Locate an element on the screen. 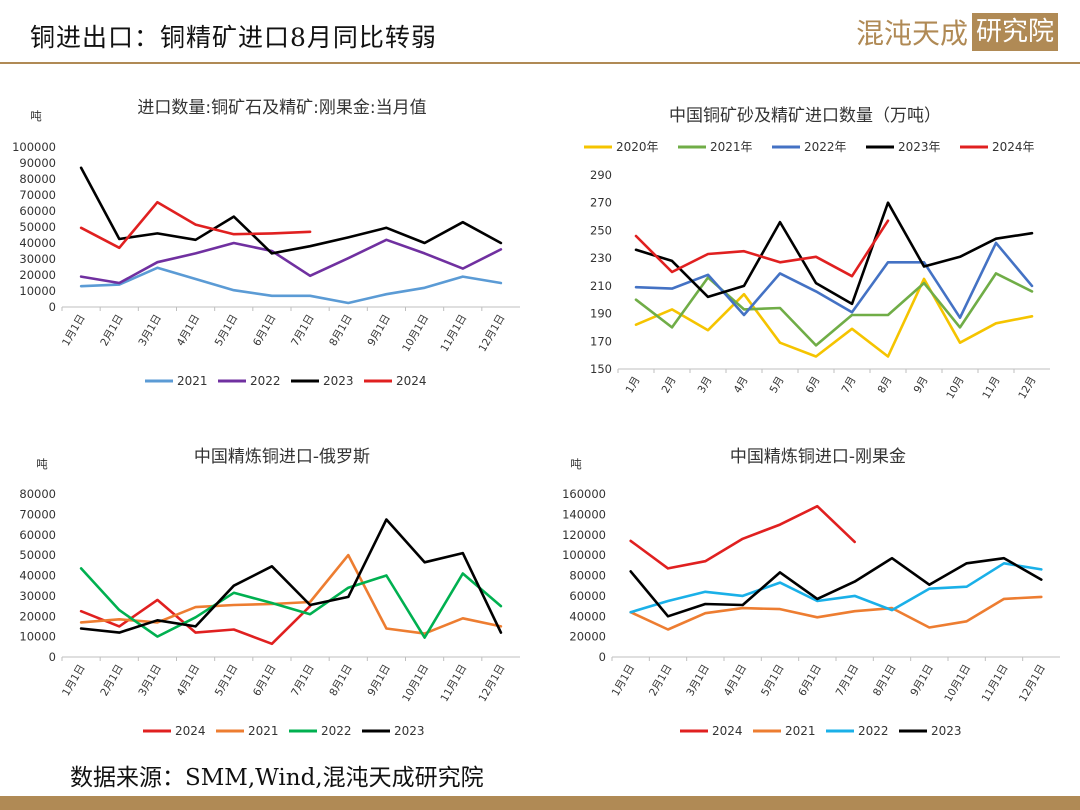 This screenshot has height=810, width=1080. x-tick-label: 1月 is located at coordinates (633, 385).